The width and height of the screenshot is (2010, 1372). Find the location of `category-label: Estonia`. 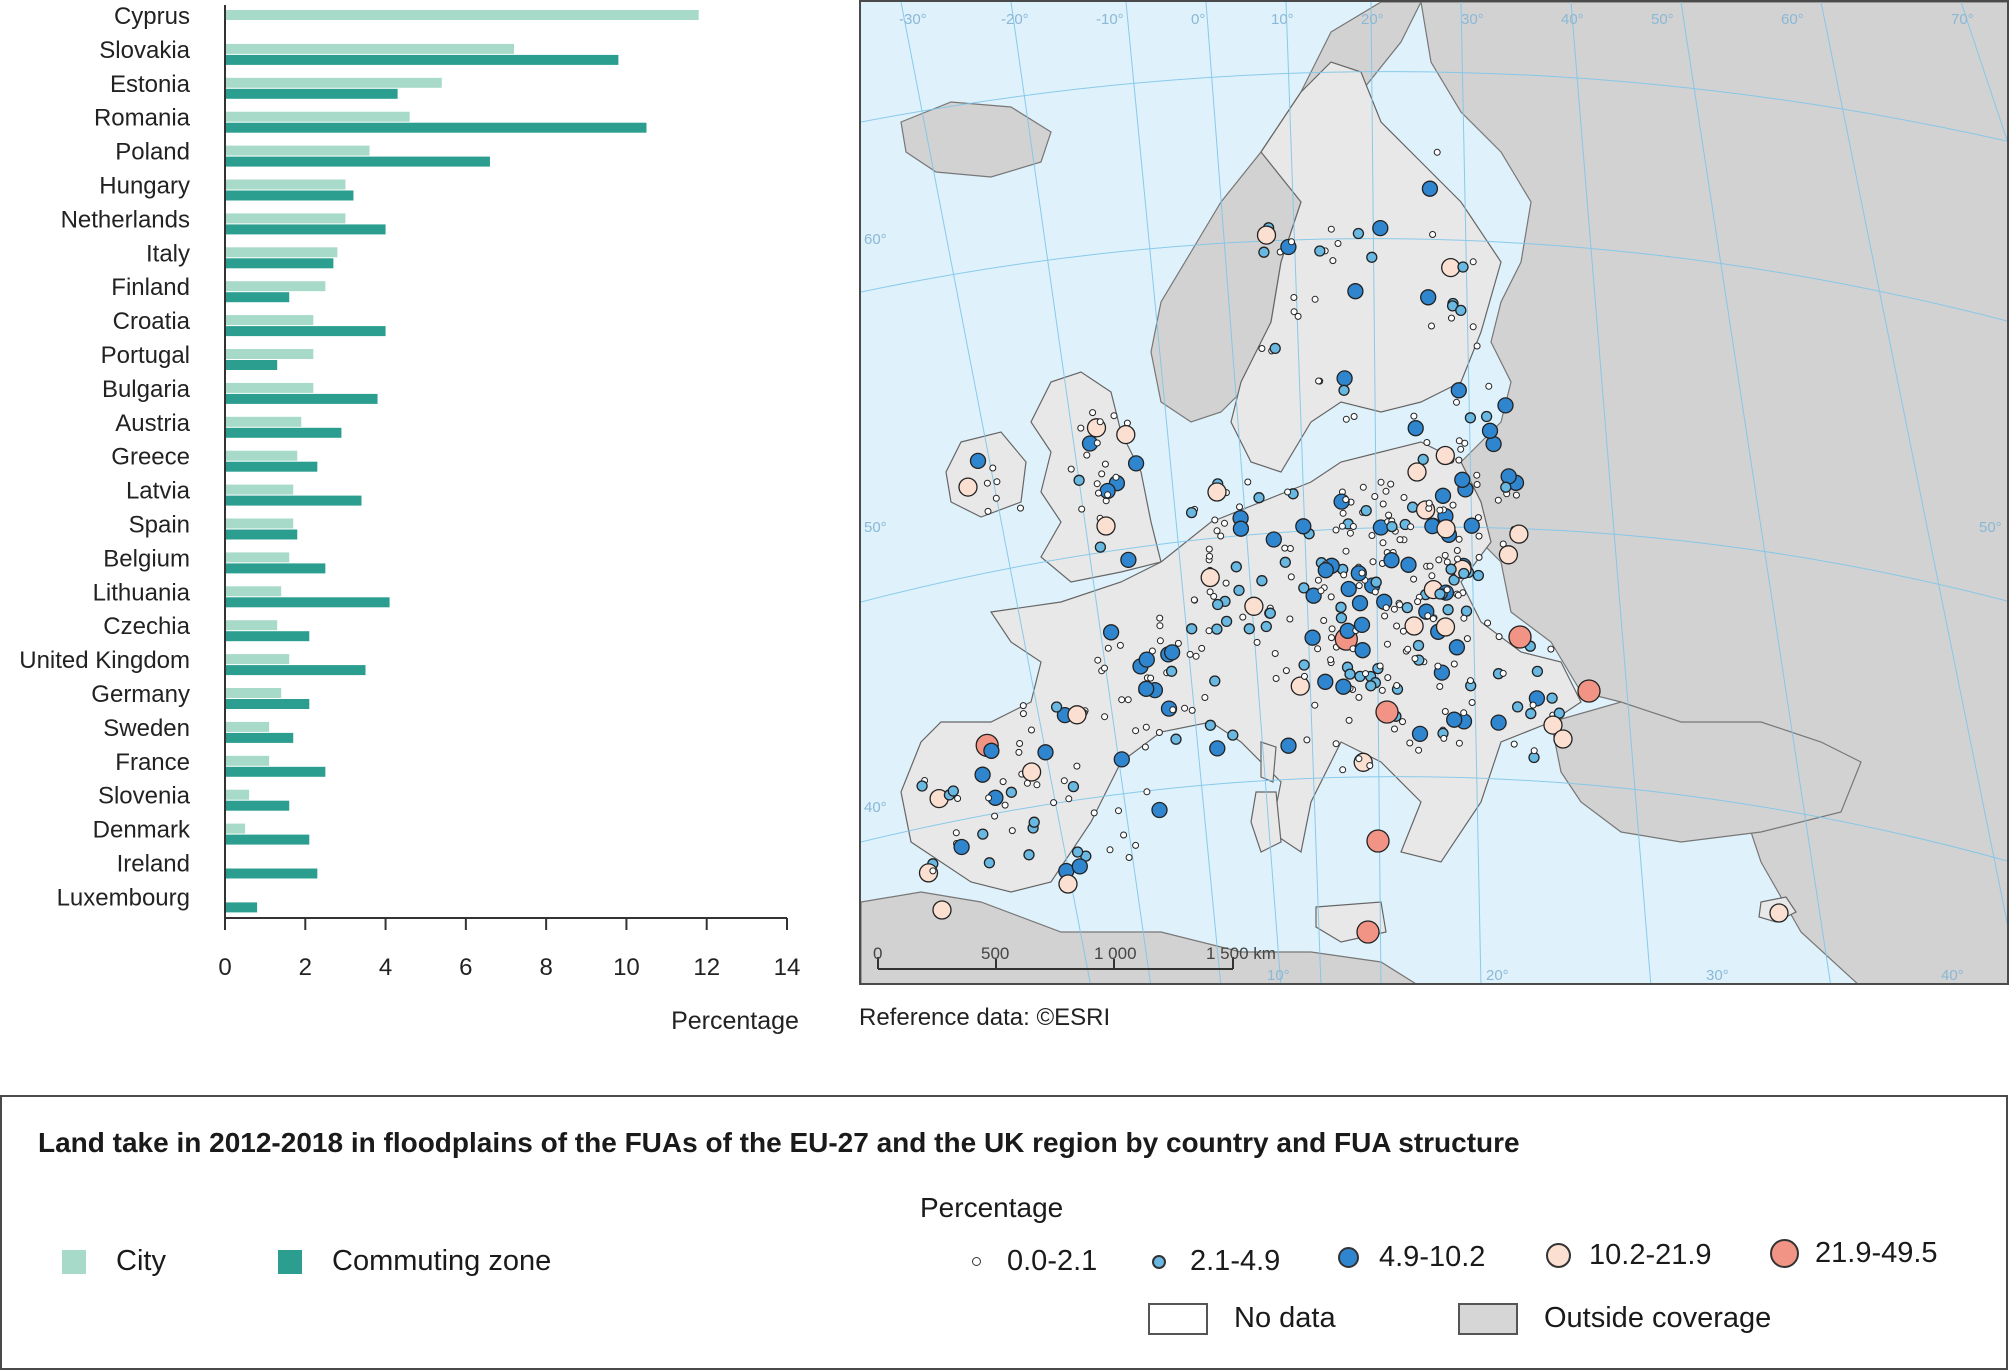

category-label: Estonia is located at coordinates (150, 84).